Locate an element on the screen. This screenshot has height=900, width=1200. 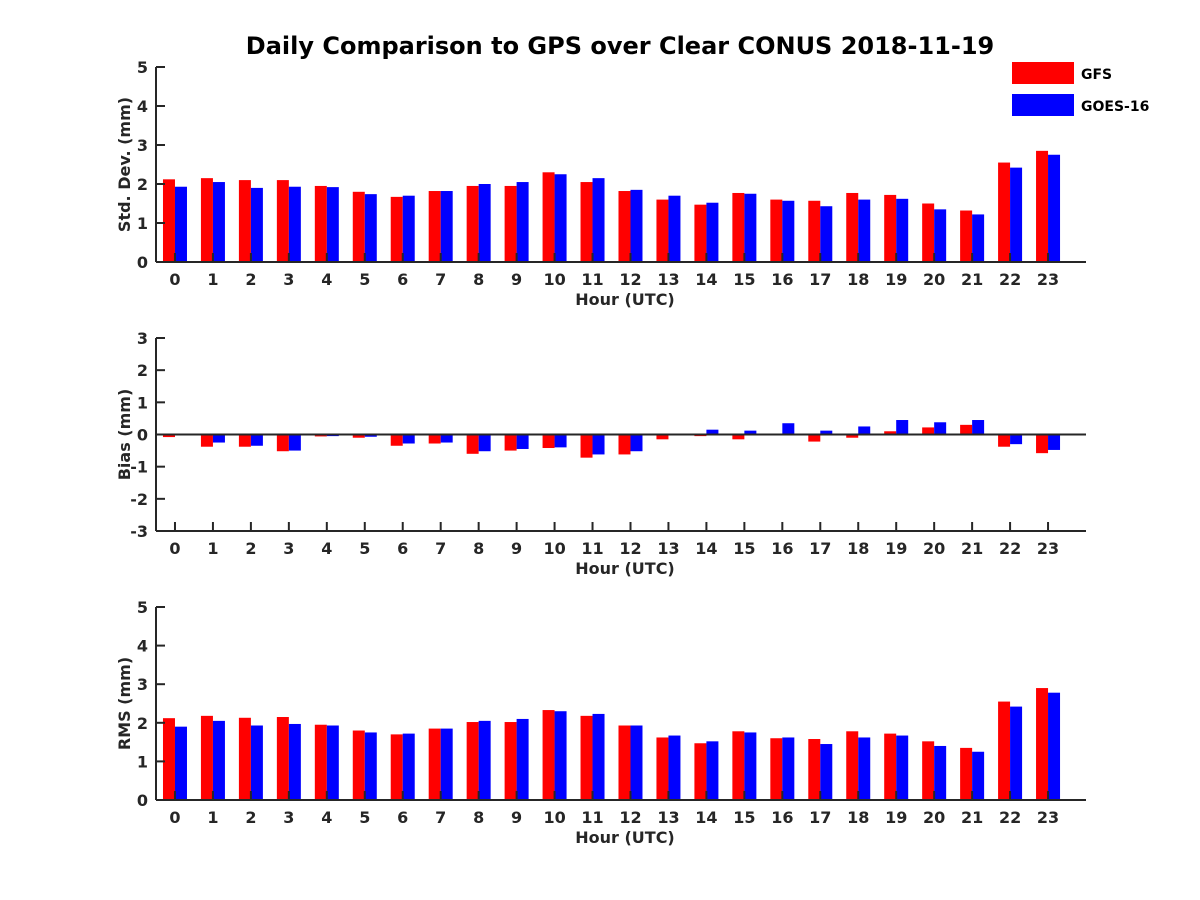
x-tick-label: 18 is located at coordinates (858, 817).